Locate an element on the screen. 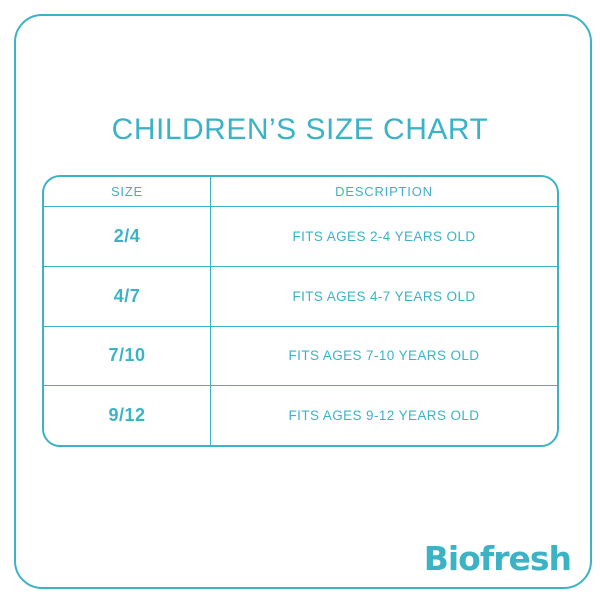  table-row: 7/10 FITS AGES 7-10 YEARS OLD is located at coordinates (300, 356).